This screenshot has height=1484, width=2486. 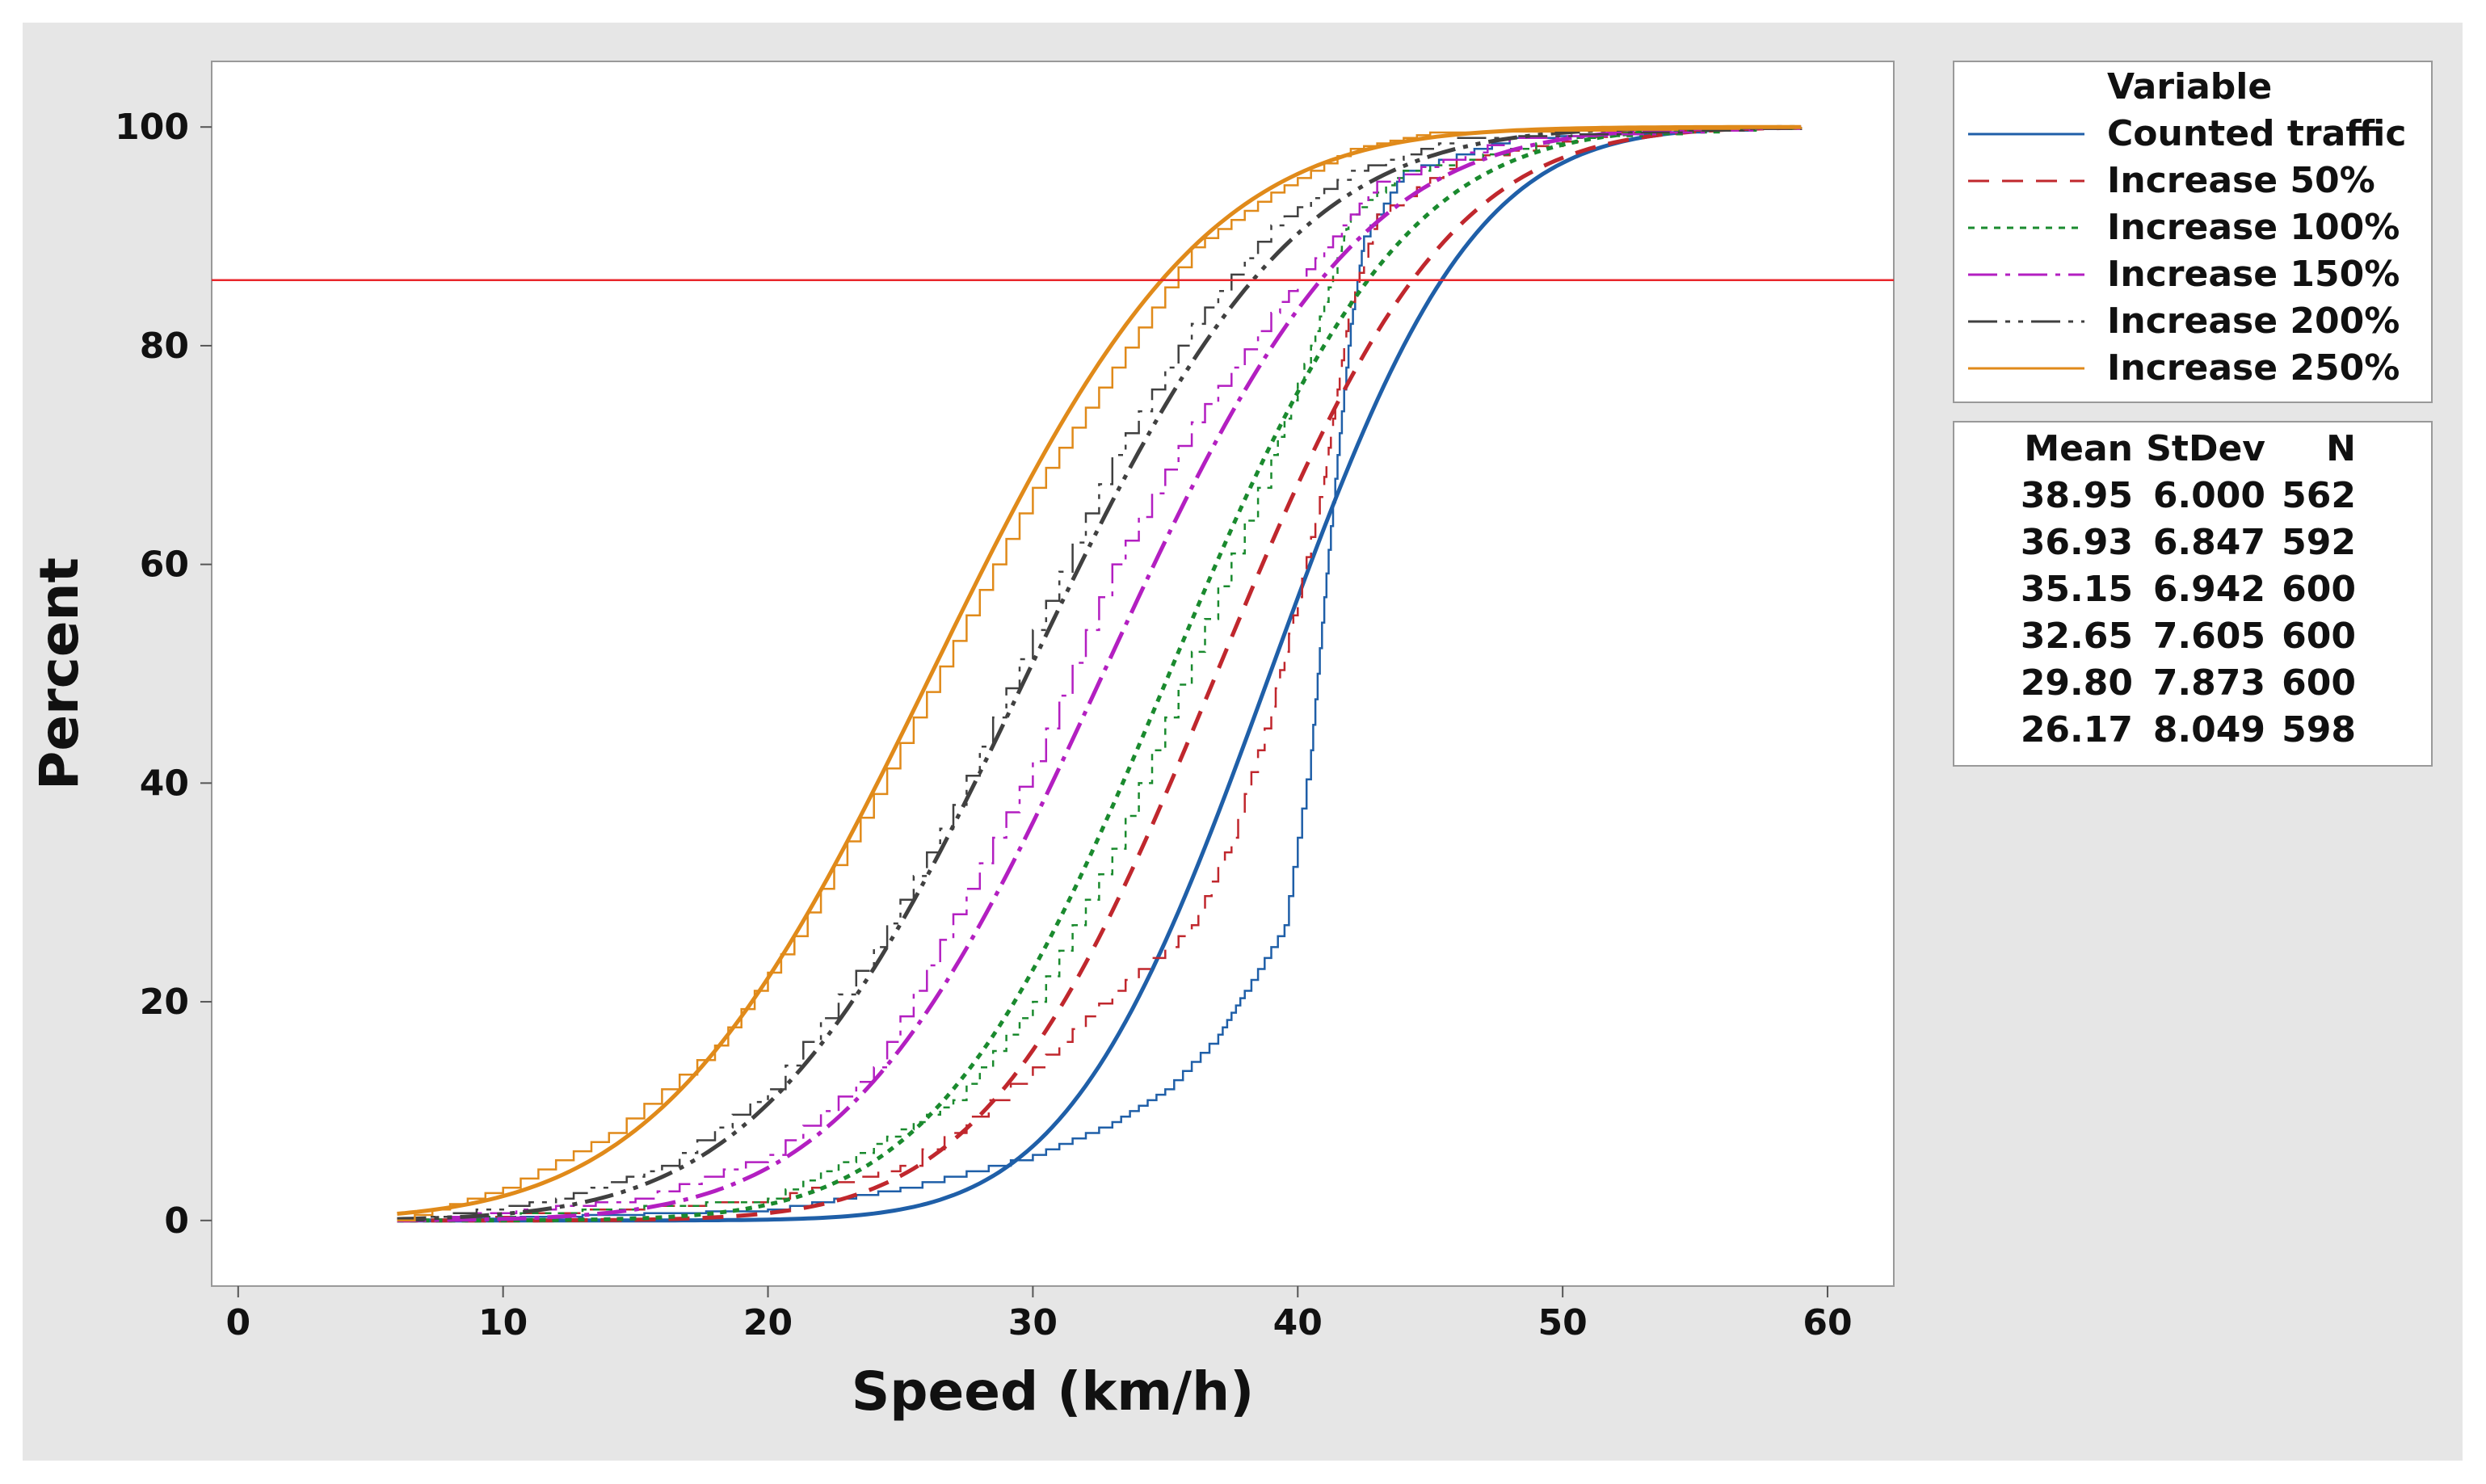 What do you see at coordinates (2209, 542) in the screenshot?
I see `stats-cell: 6.847` at bounding box center [2209, 542].